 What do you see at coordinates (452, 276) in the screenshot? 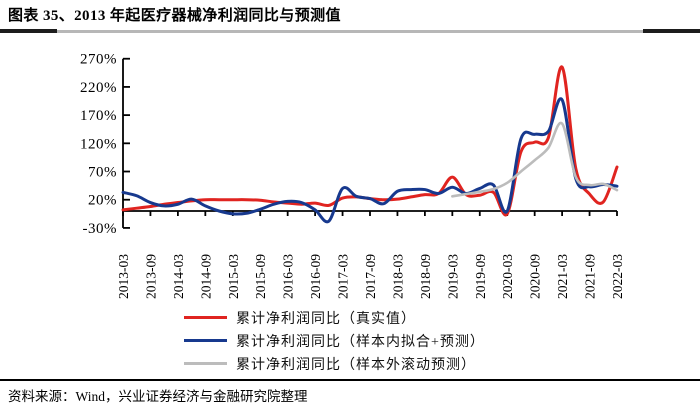
I see `svg-text: 2019-03` at bounding box center [452, 276].